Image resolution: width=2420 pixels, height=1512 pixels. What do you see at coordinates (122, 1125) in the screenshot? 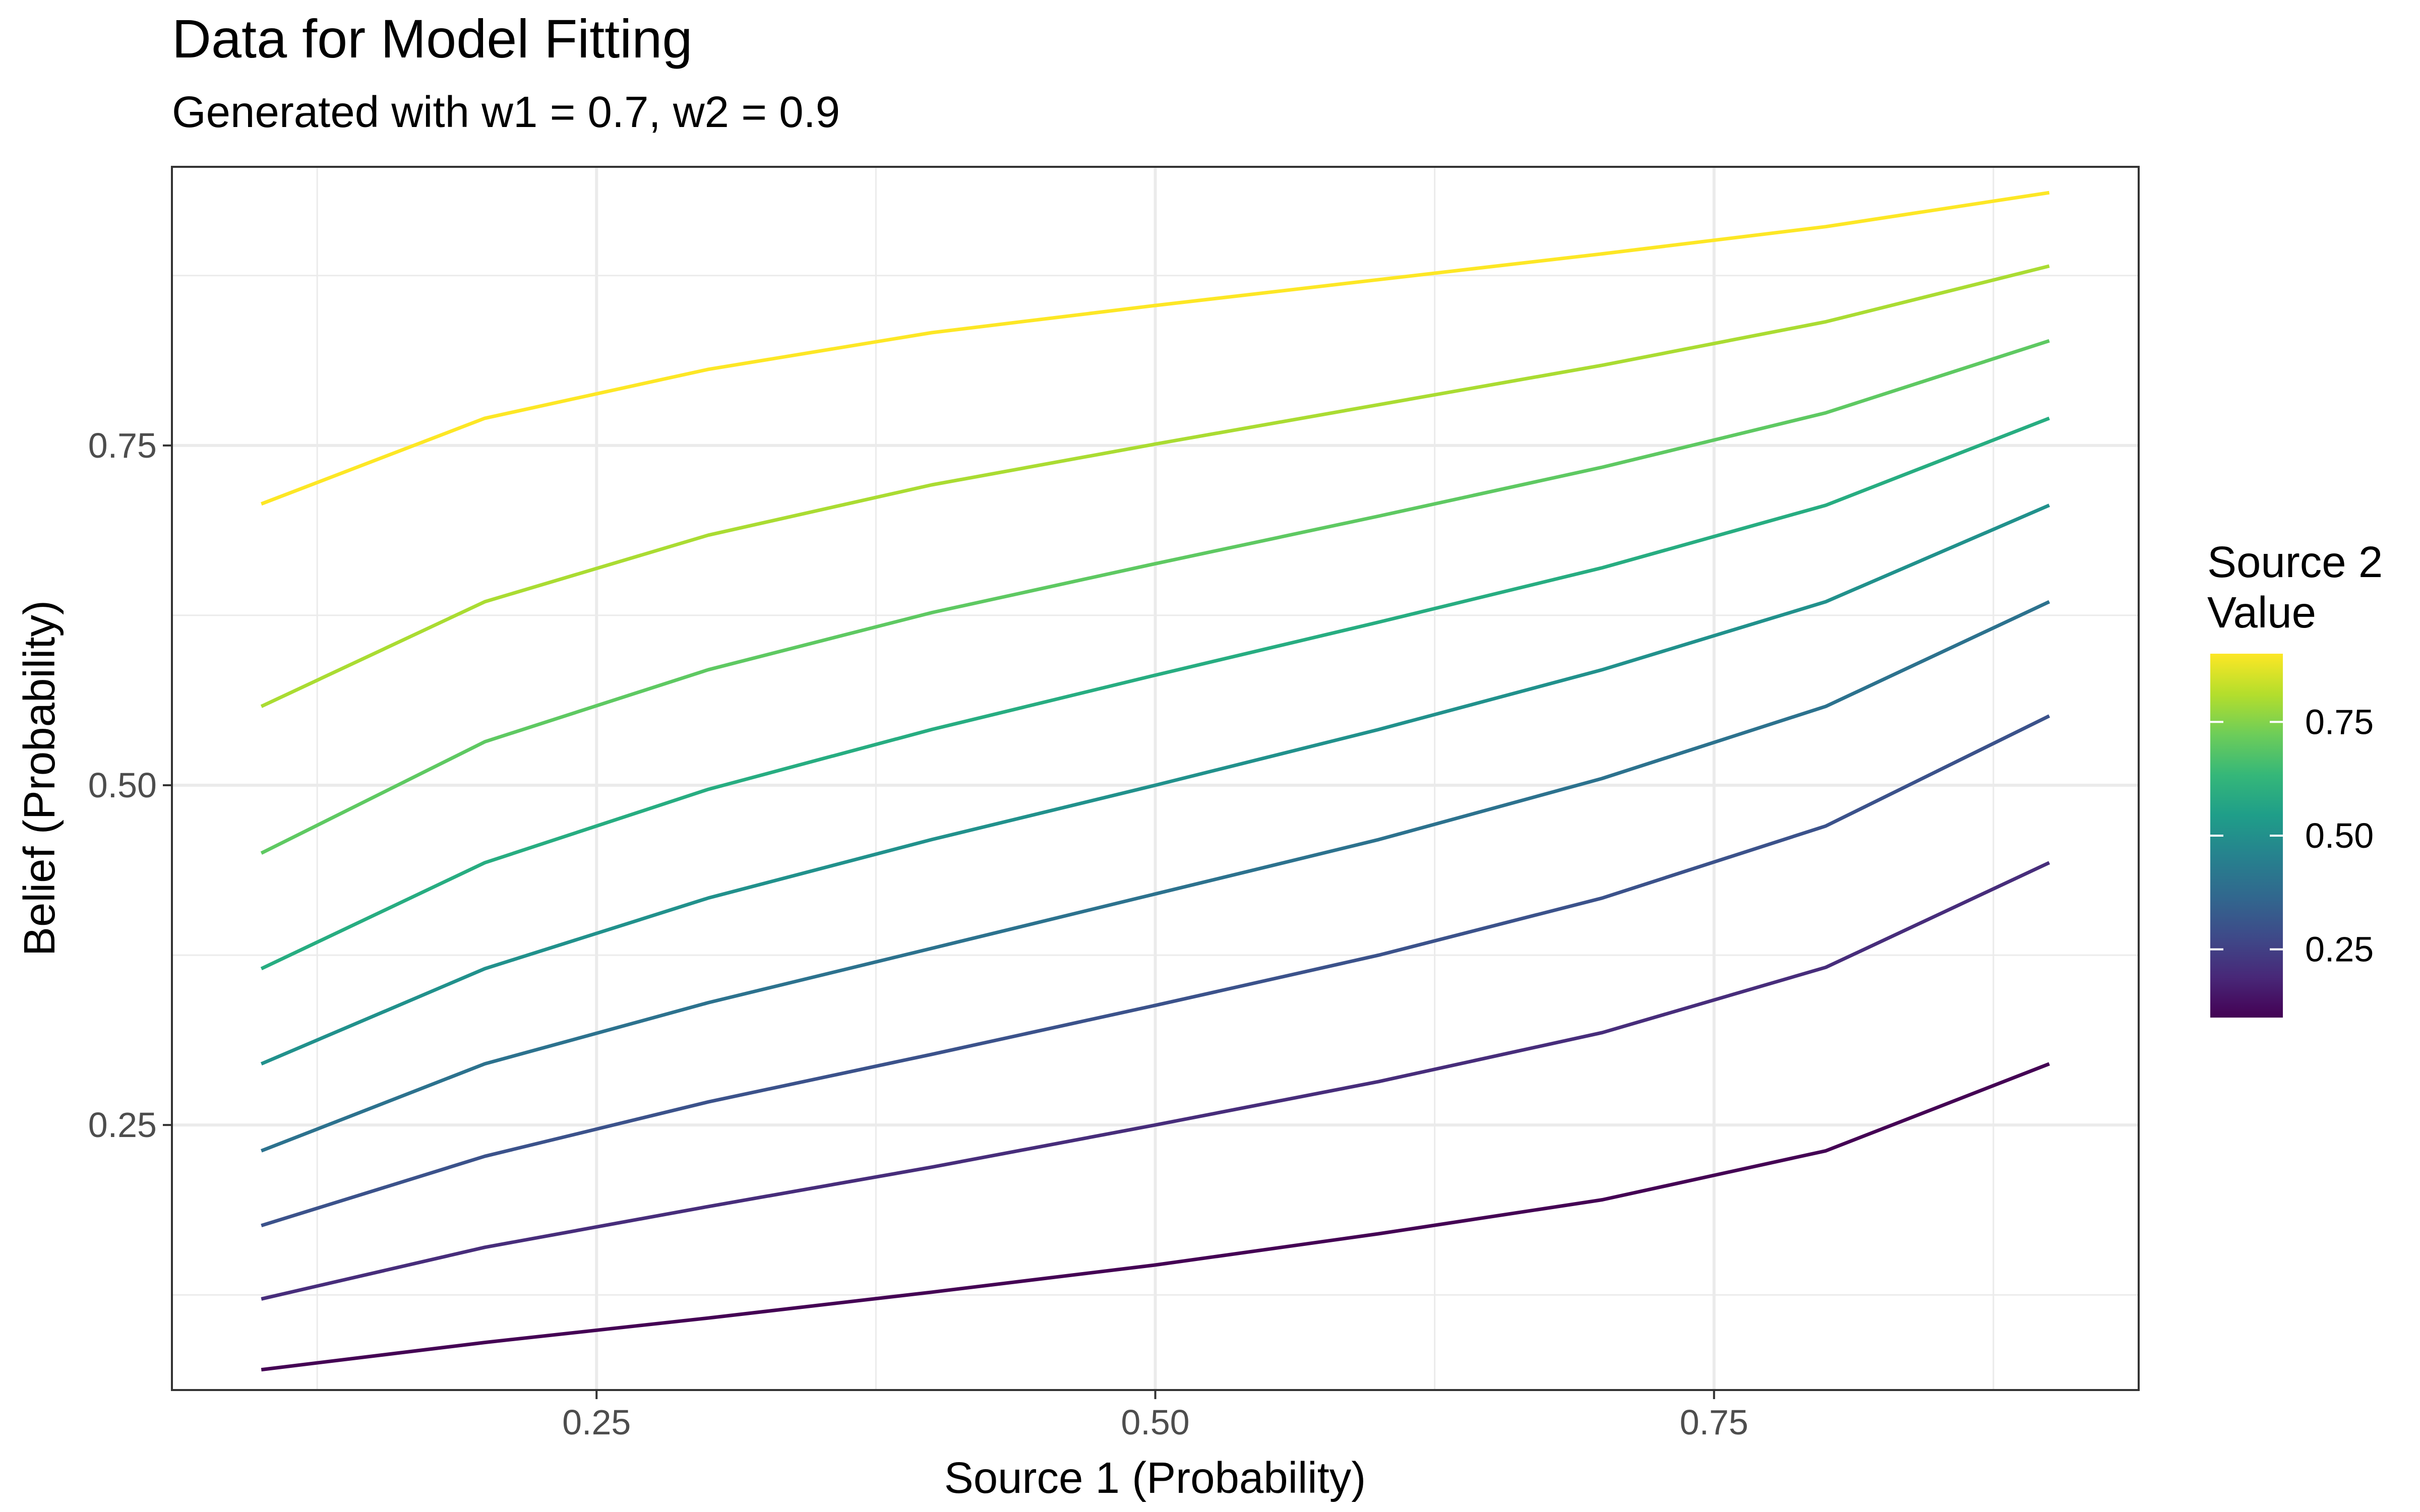
I see `y-tick-label: 0.25` at bounding box center [122, 1125].